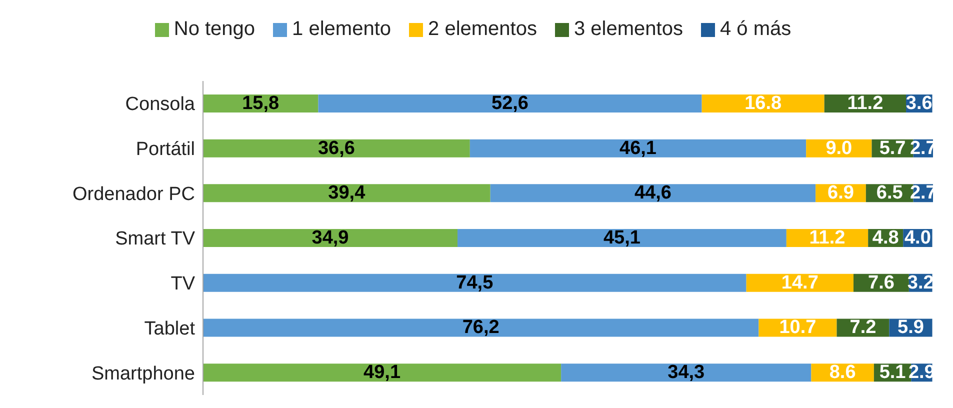 The width and height of the screenshot is (953, 408). I want to click on y-tick-label: Portátil, so click(165, 149).